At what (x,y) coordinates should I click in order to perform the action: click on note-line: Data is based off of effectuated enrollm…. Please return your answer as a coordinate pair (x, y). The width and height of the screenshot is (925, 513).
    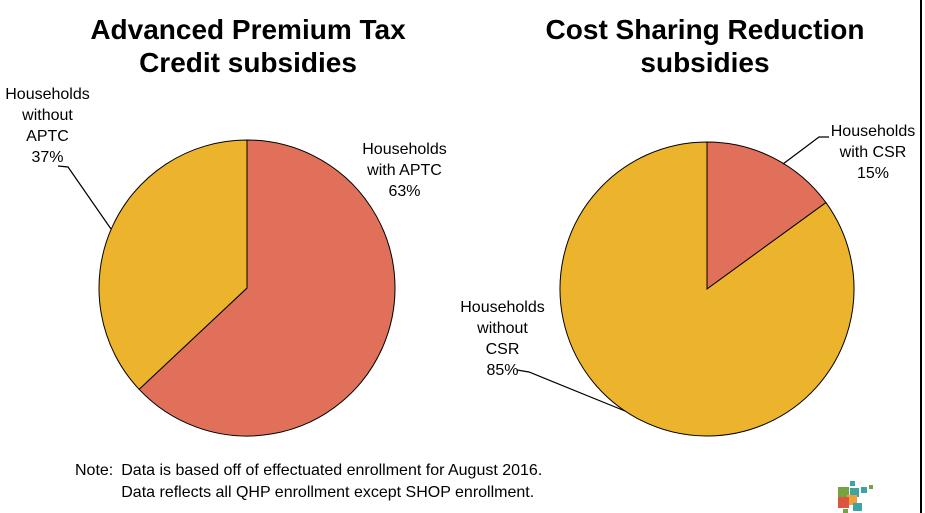
    Looking at the image, I should click on (332, 470).